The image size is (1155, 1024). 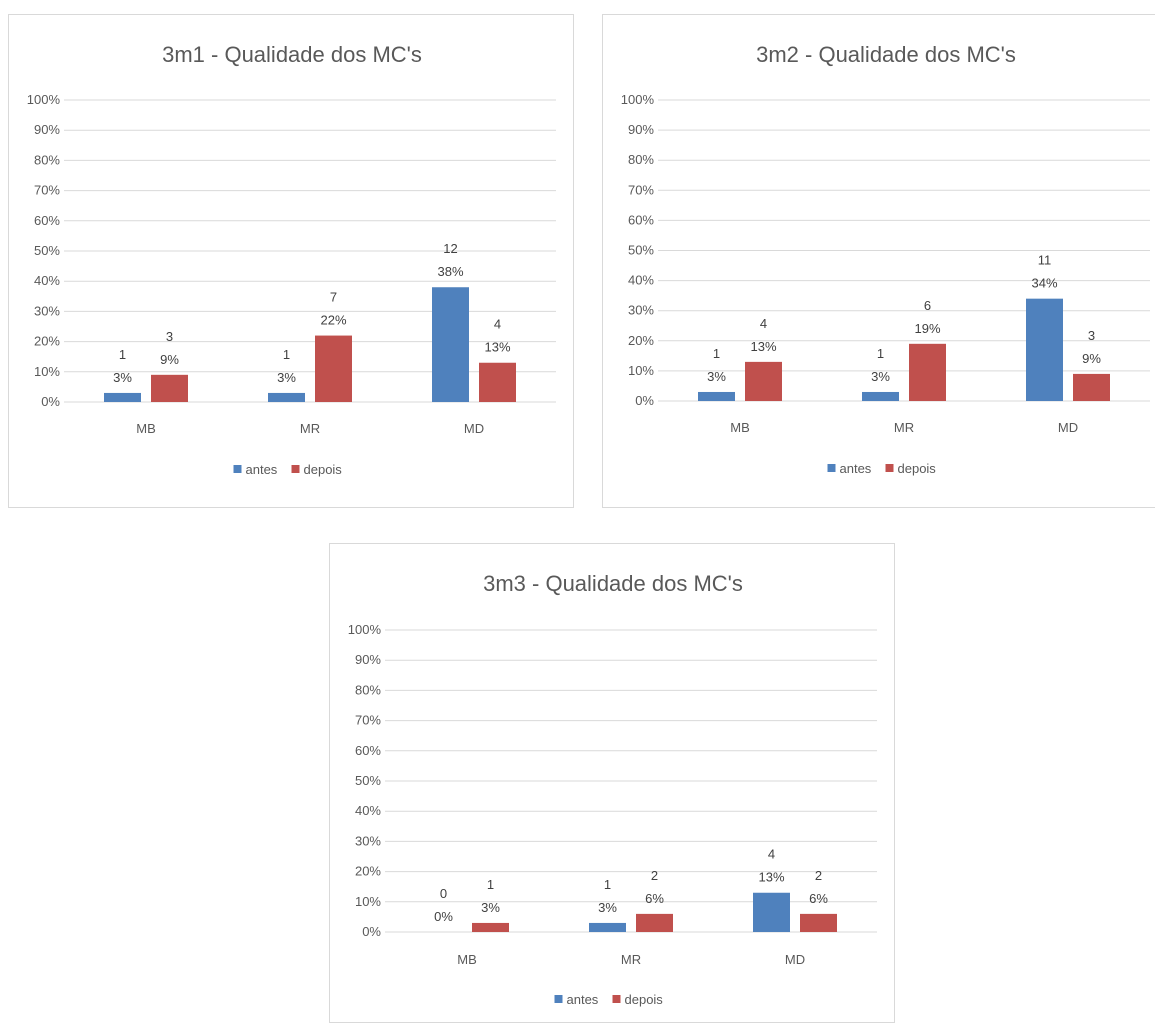 I want to click on data-label-count: 11, so click(x=1045, y=260).